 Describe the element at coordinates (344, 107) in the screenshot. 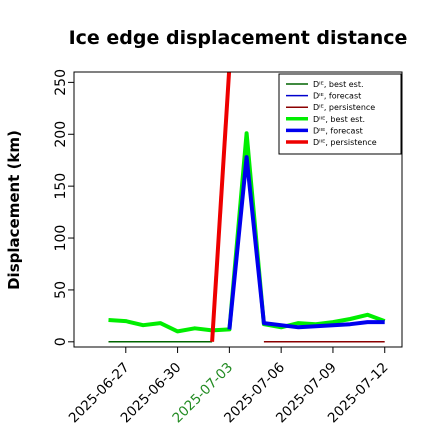

I see `legend-label: Dᴵᴱ, persistence` at that location.